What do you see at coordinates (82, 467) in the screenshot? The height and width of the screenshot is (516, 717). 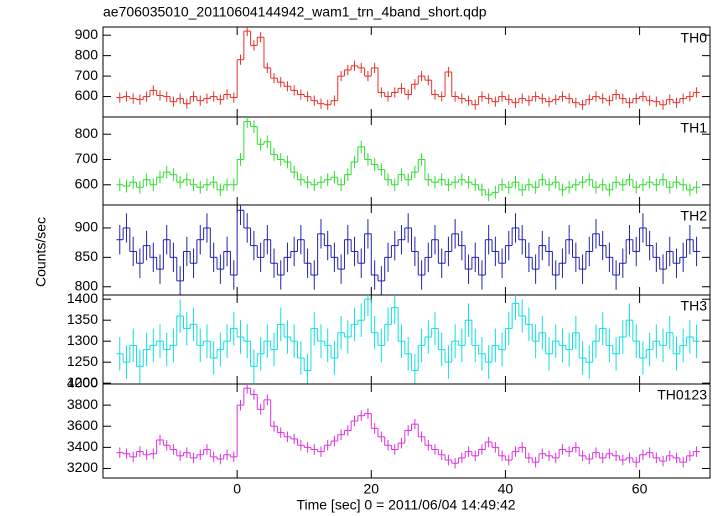 I see `y-tick-label: 3200` at bounding box center [82, 467].